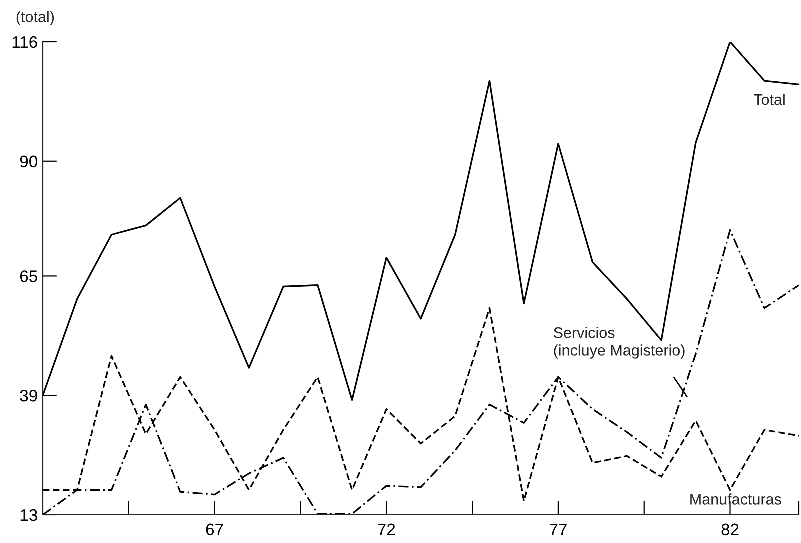 Image resolution: width=801 pixels, height=543 pixels. What do you see at coordinates (35, 18) in the screenshot?
I see `y-axis-title: (total)` at bounding box center [35, 18].